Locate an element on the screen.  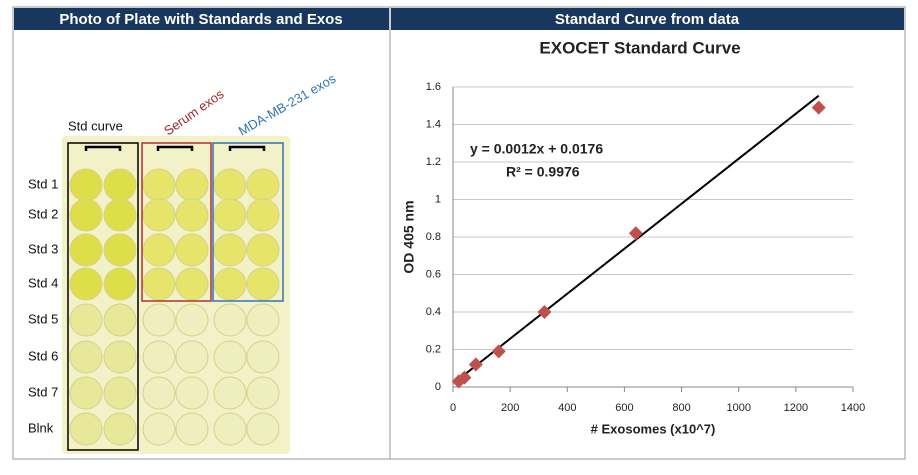
row-label: Blnk is located at coordinates (41, 427).